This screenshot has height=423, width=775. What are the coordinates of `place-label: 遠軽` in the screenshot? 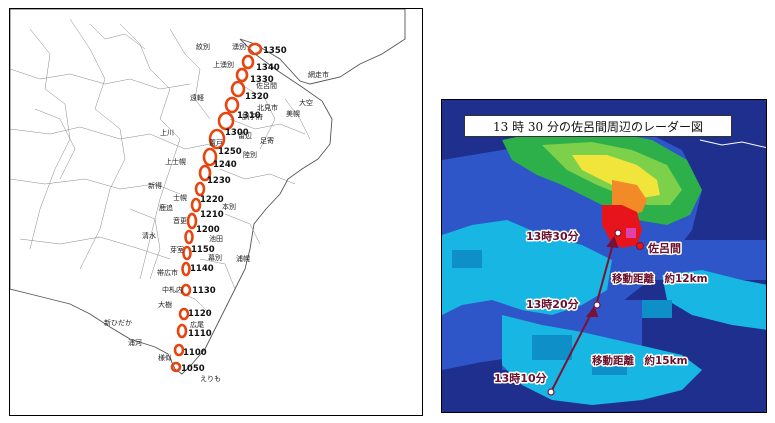 It's located at (197, 97).